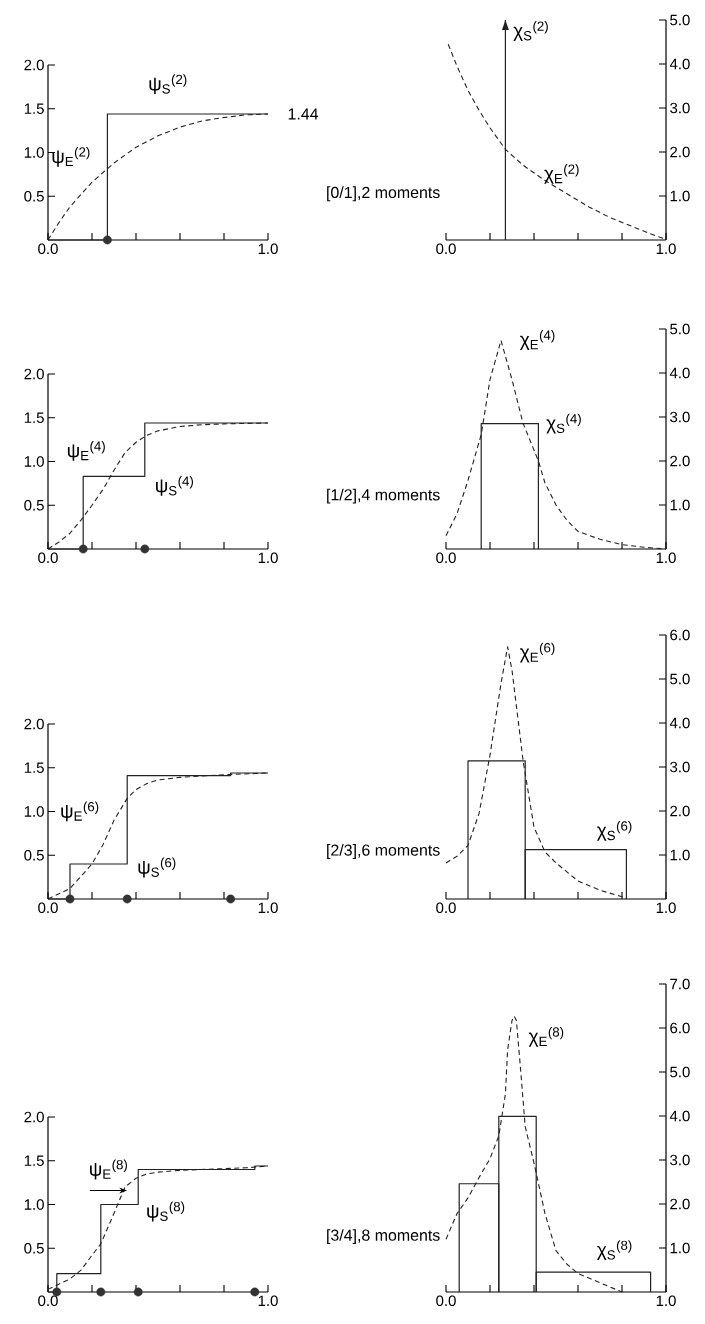  I want to click on series-label: ψ$_{S}$(8), so click(166, 1211).